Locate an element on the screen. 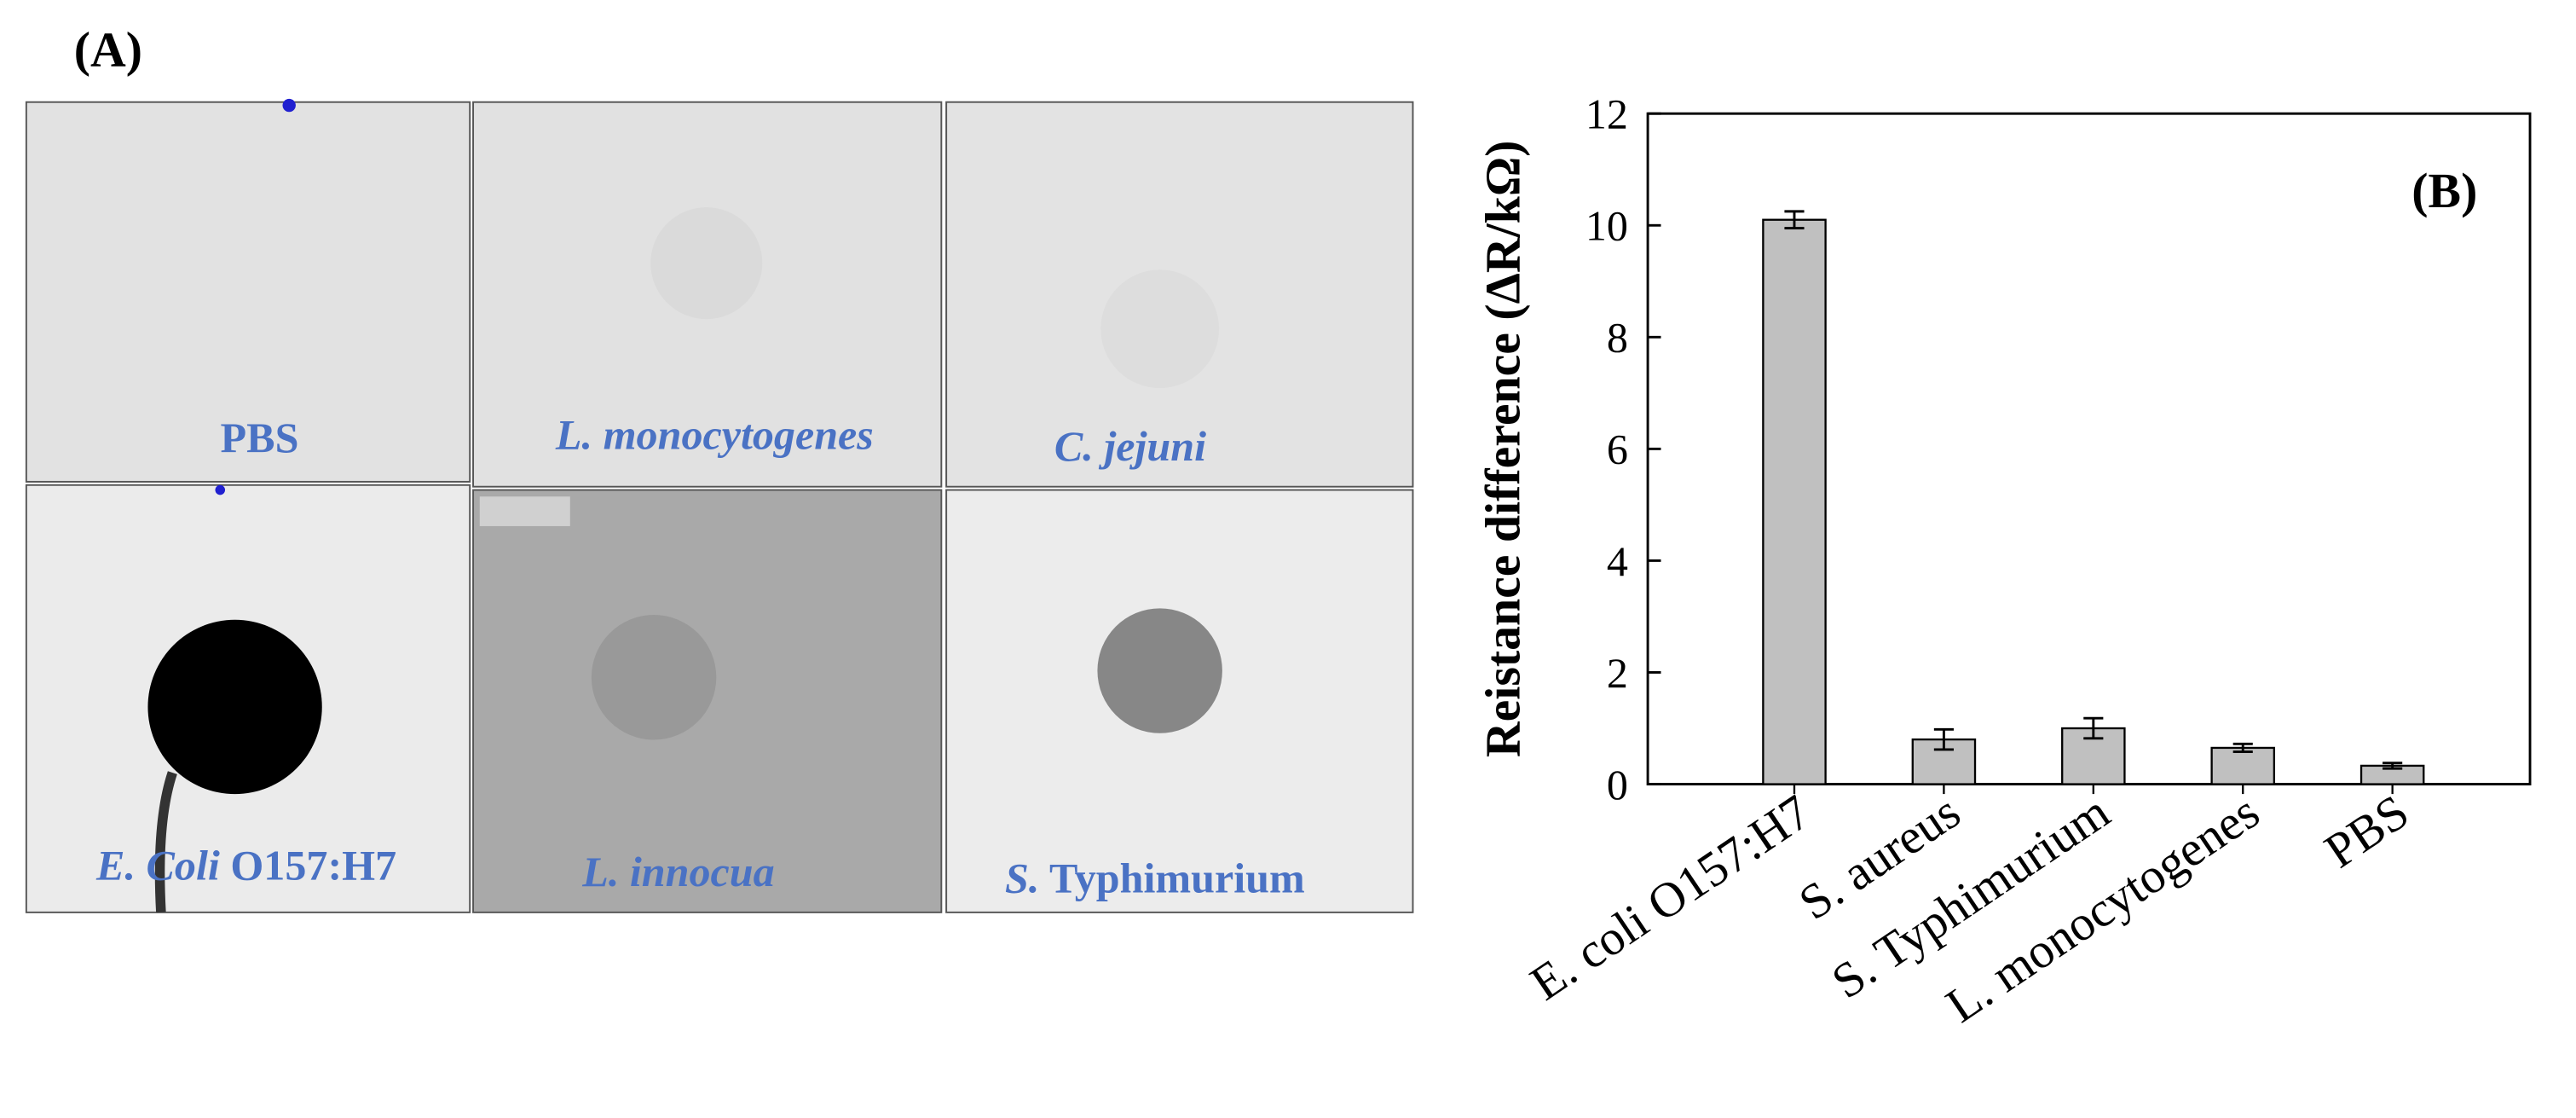 This screenshot has height=1118, width=2576. y-axis-title: Reistance difference (ΔR/kΩ) is located at coordinates (1503, 449).